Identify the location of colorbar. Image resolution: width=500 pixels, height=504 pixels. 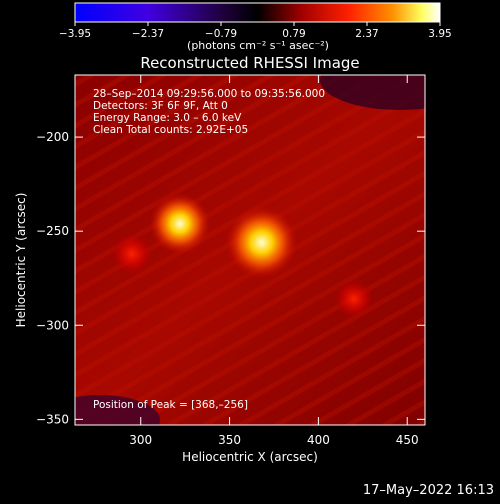
(257, 12).